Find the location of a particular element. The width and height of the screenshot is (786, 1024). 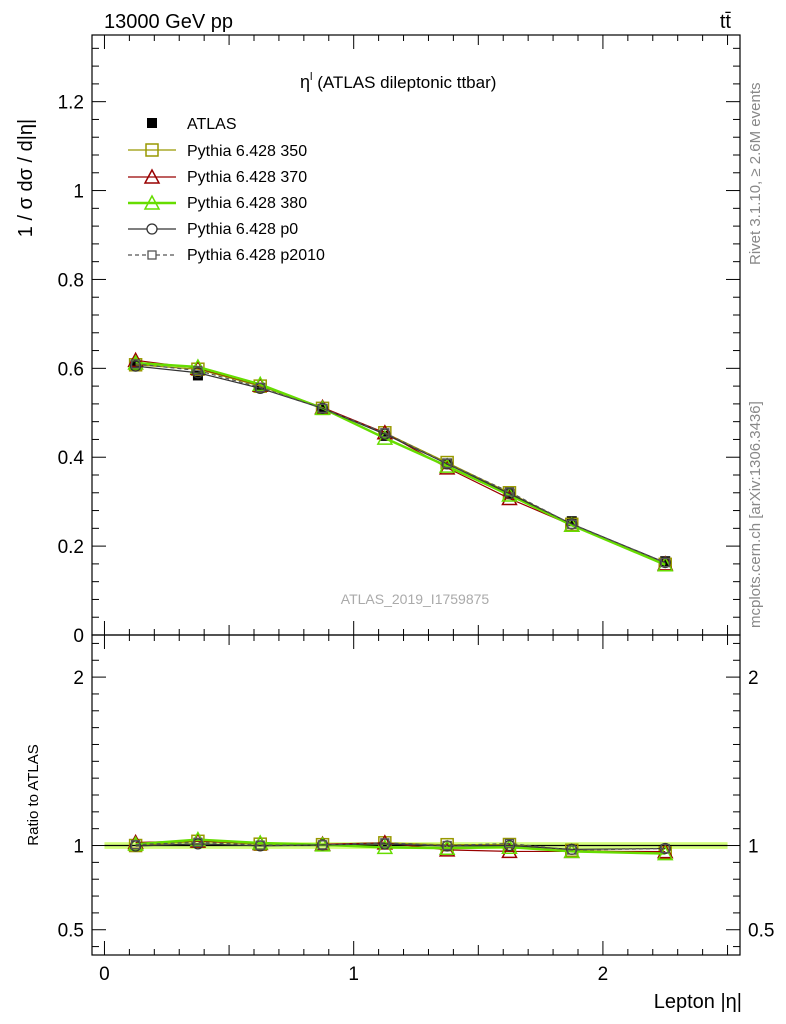

mcplots-label: mcplots.cern.ch [arXiv:1306.3436] is located at coordinates (755, 514).